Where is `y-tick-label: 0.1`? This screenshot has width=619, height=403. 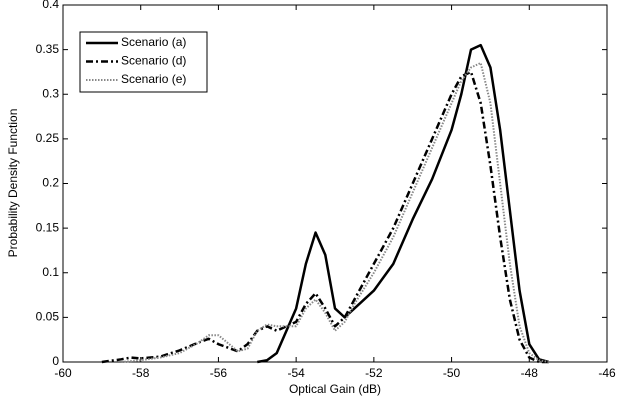
y-tick-label: 0.1 is located at coordinates (50, 272).